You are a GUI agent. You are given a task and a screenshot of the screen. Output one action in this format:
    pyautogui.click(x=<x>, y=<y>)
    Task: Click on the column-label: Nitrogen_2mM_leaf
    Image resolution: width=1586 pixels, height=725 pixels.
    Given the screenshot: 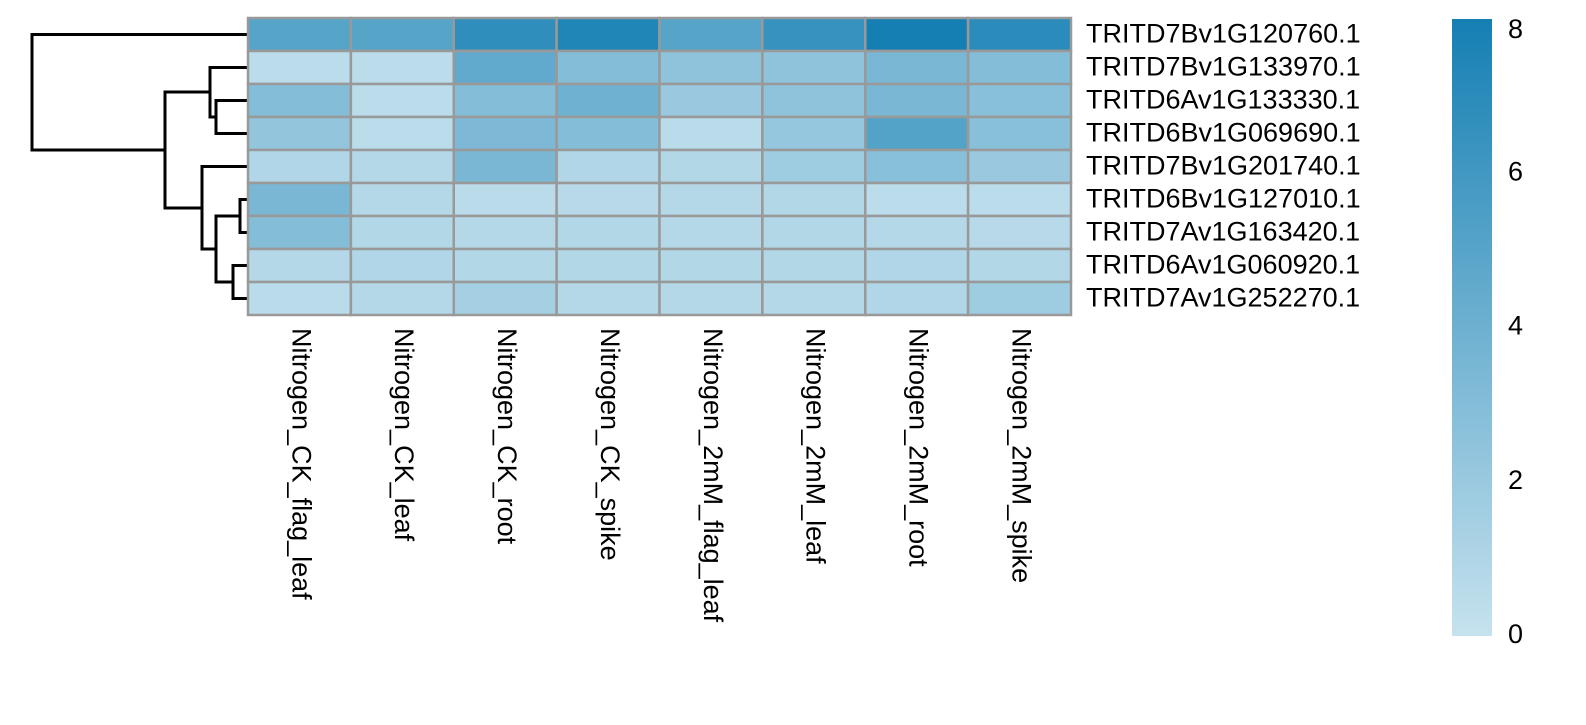 What is the action you would take?
    pyautogui.click(x=816, y=446)
    